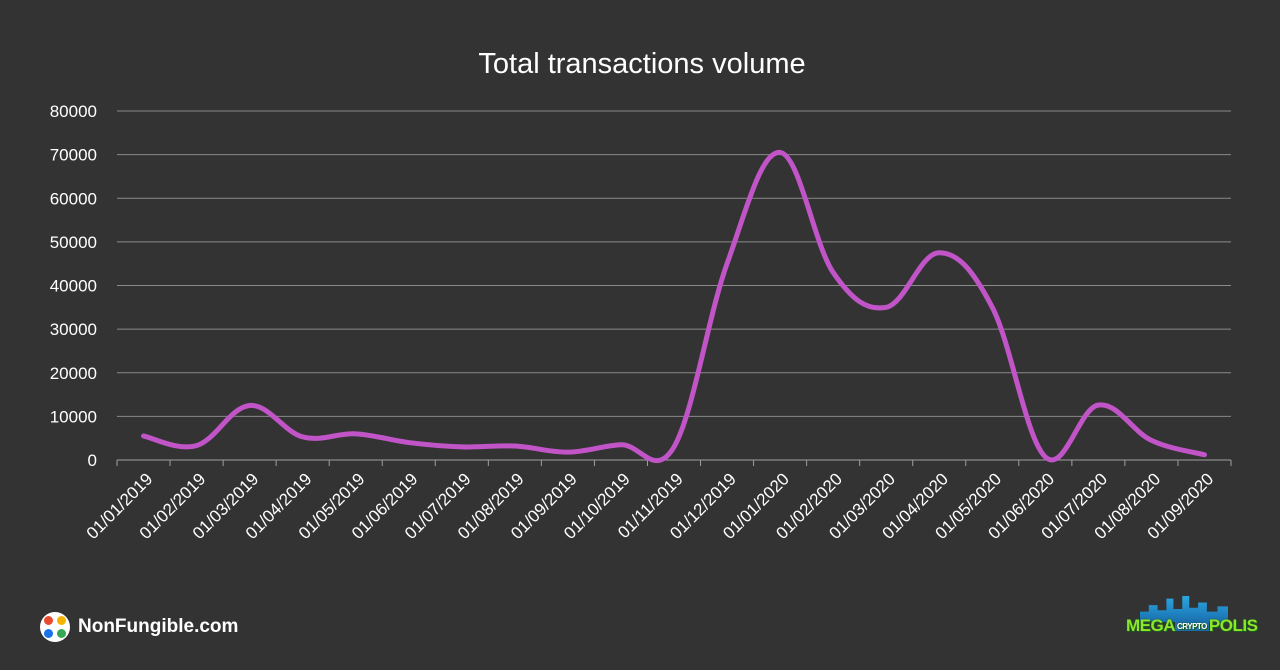 The height and width of the screenshot is (670, 1280). I want to click on logo-mega-text: MEGA, so click(1151, 625).